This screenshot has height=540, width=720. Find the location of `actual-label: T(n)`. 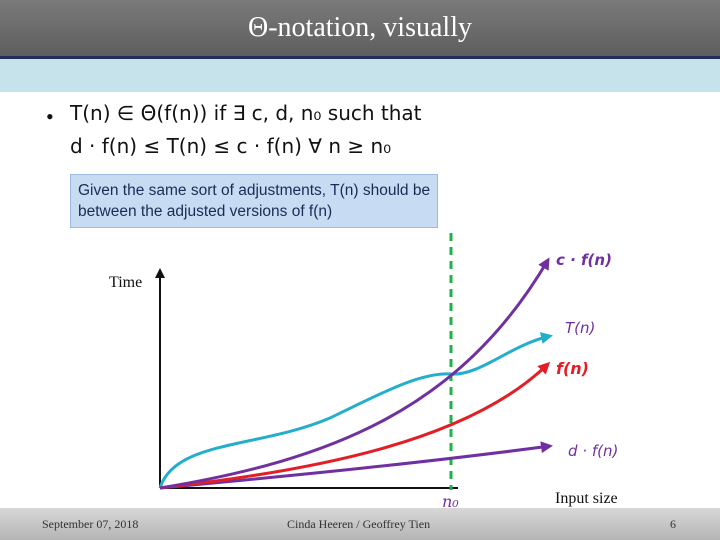

actual-label: T(n) is located at coordinates (580, 328).